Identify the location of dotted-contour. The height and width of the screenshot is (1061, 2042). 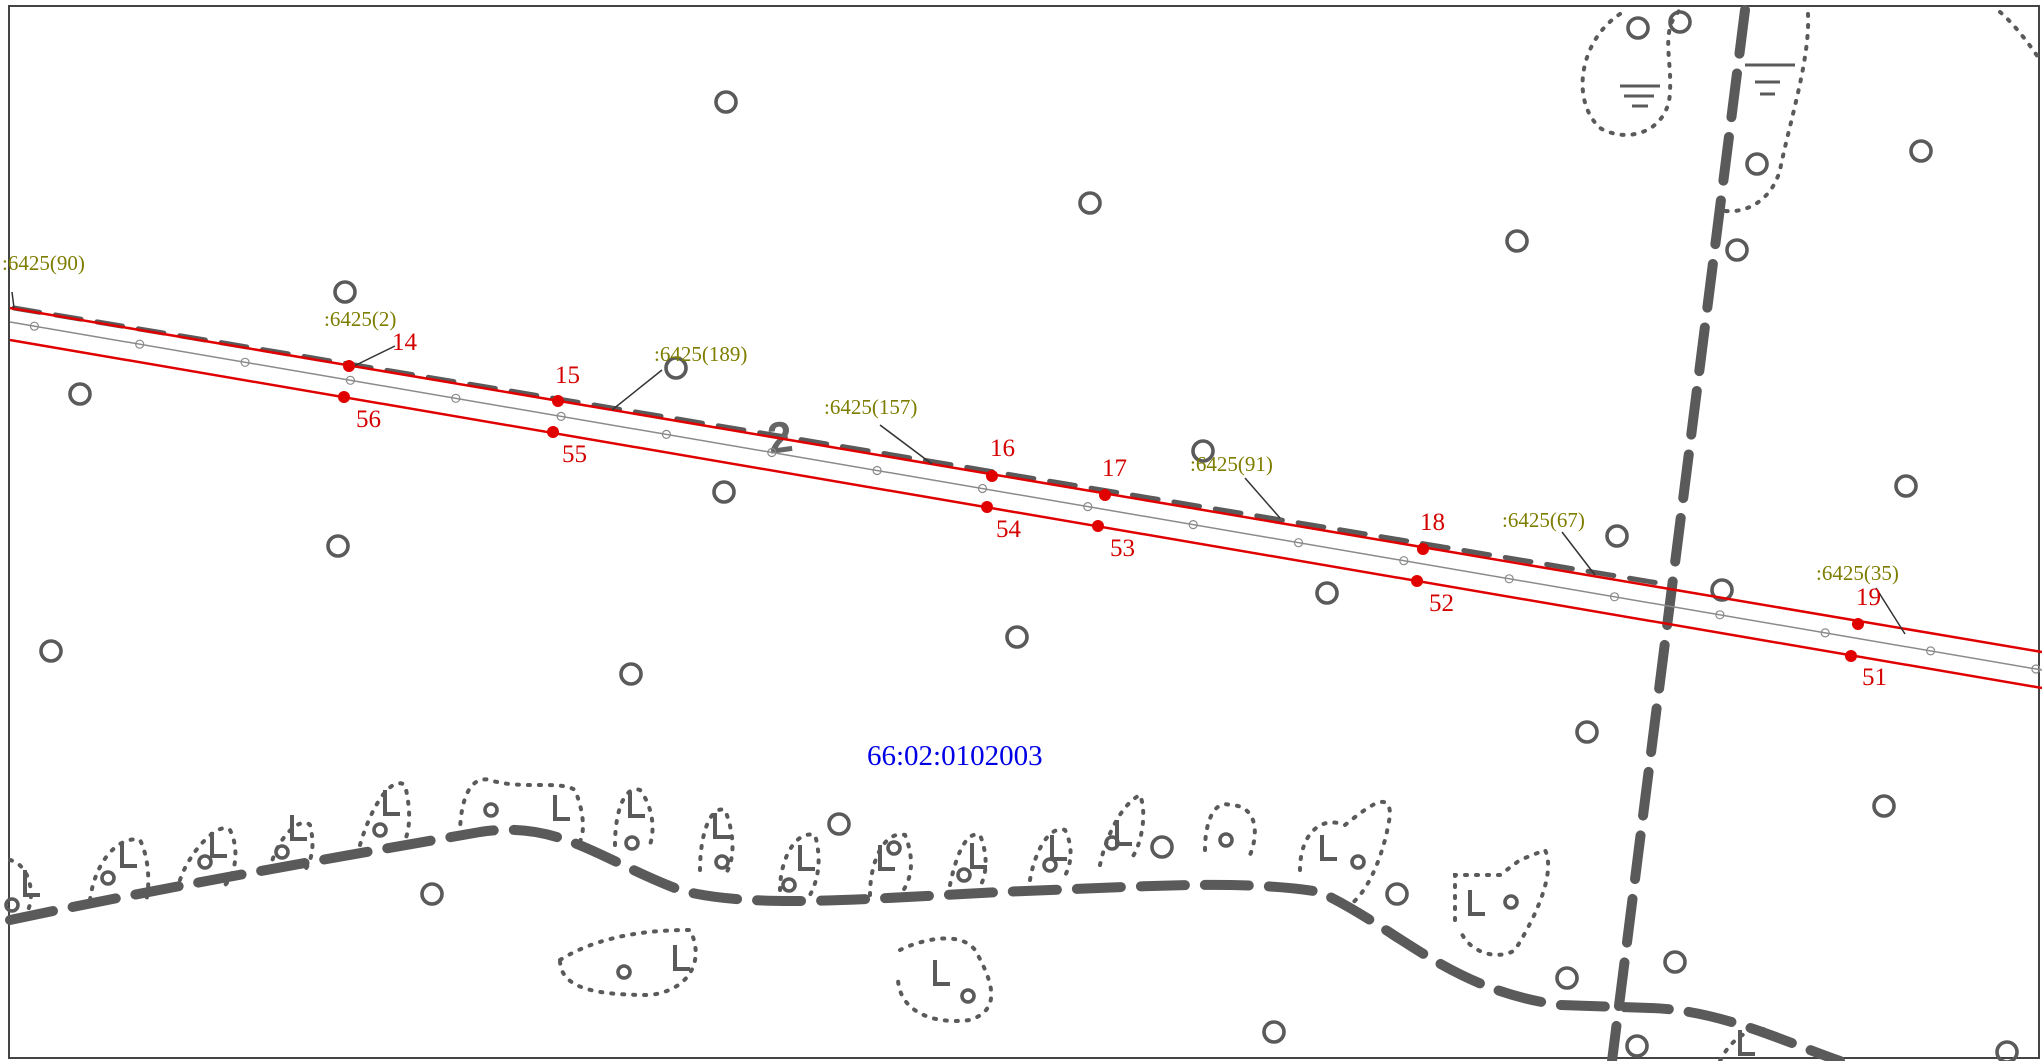
(2020, 36).